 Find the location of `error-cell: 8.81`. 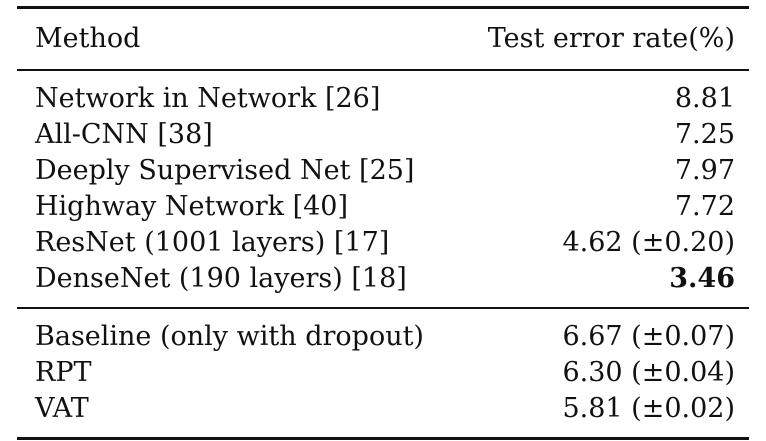

error-cell: 8.81 is located at coordinates (704, 98).